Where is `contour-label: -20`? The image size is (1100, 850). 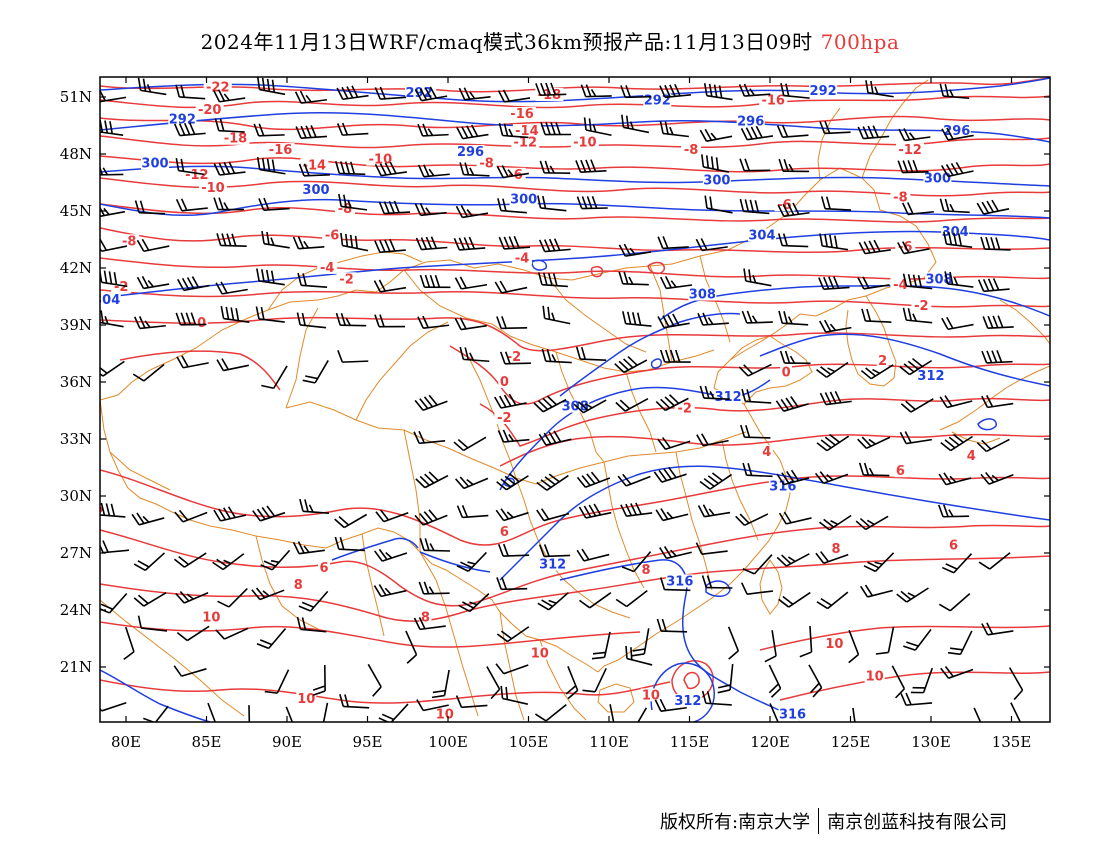 contour-label: -20 is located at coordinates (210, 110).